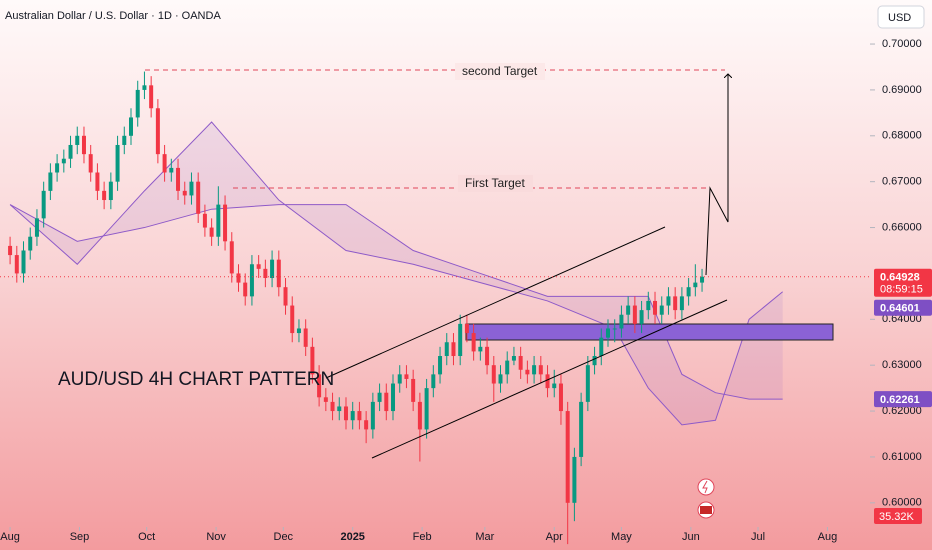 The image size is (932, 550). I want to click on event-icon, so click(706, 487).